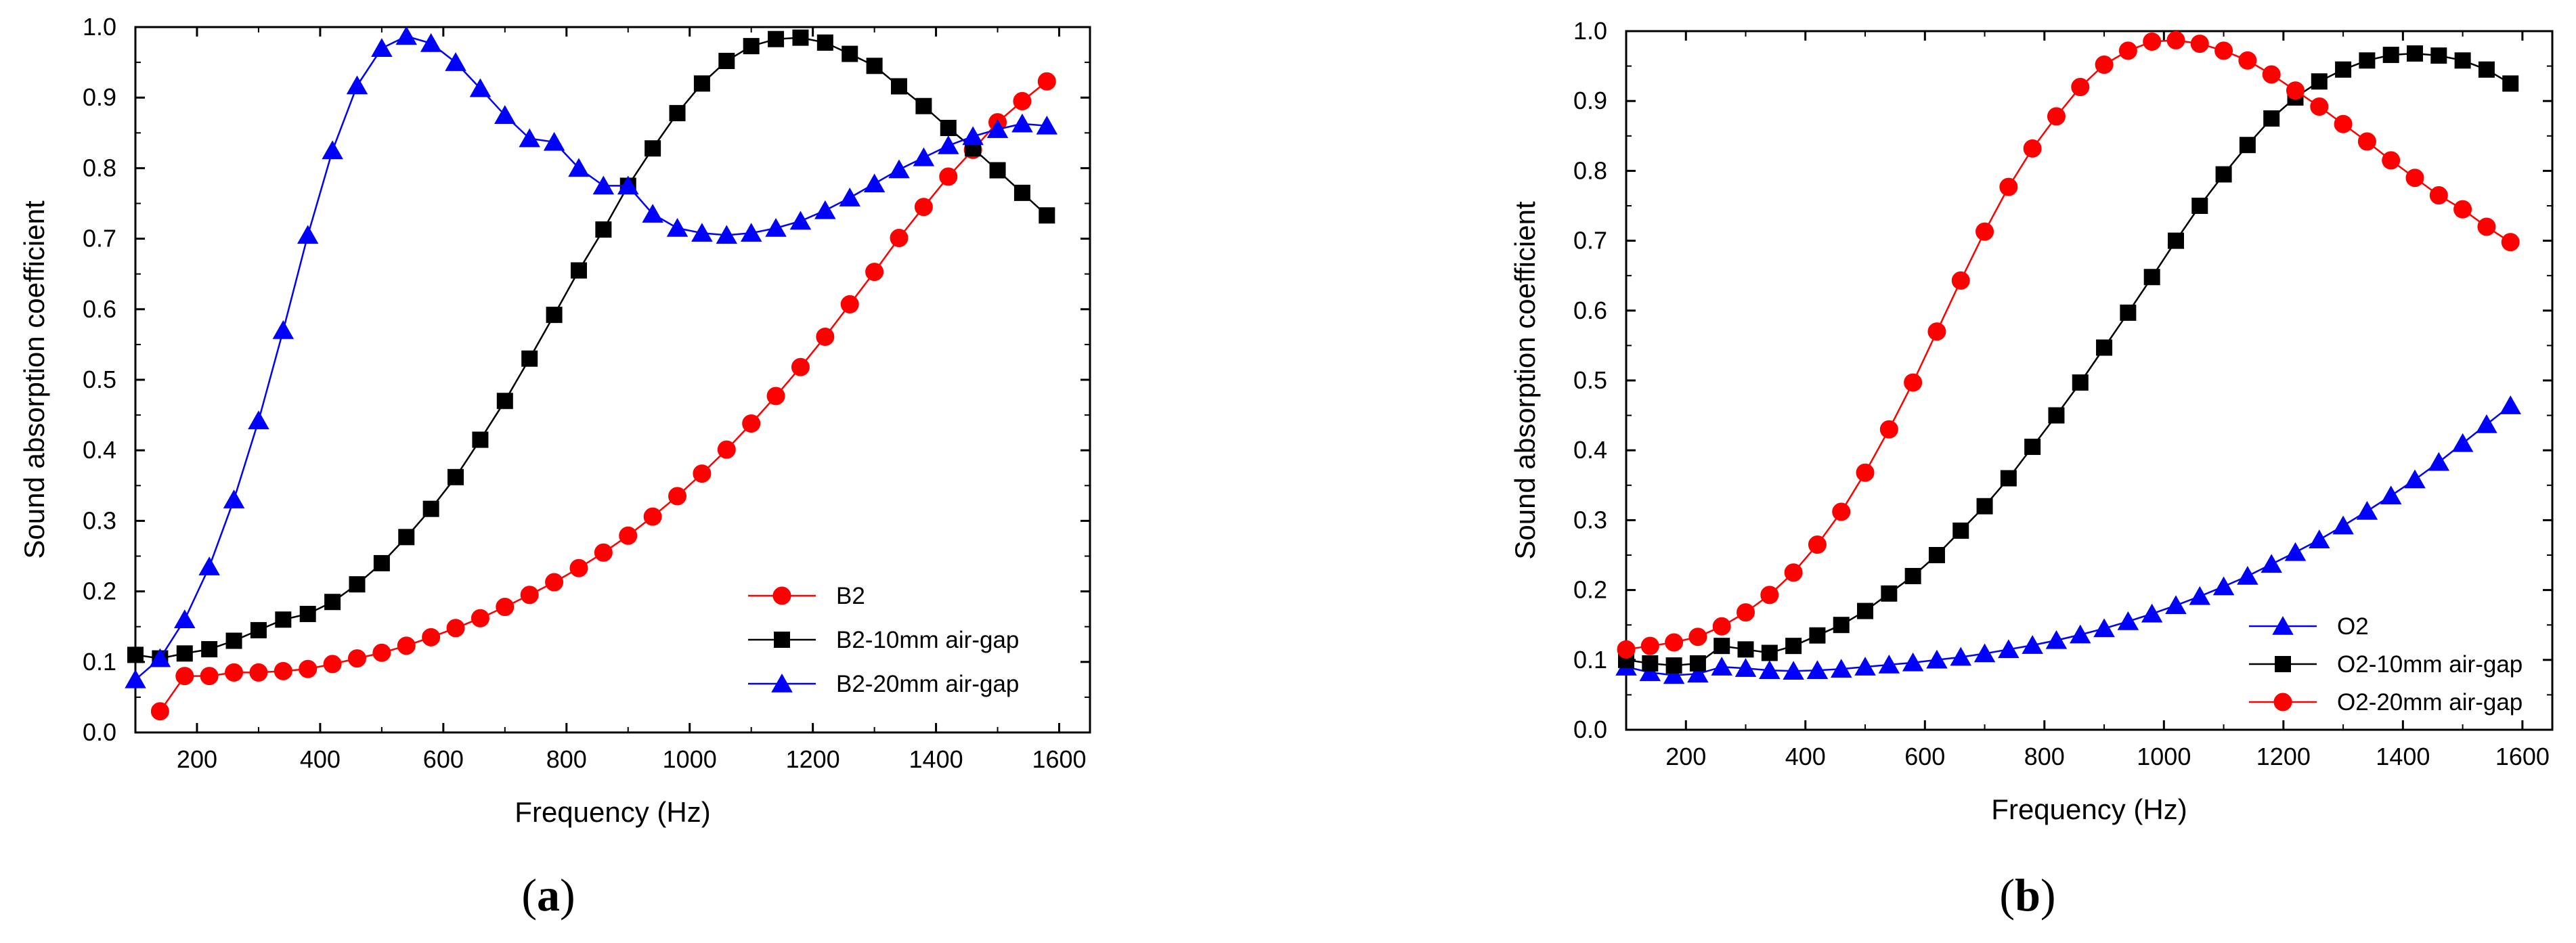 The image size is (2576, 943). Describe the element at coordinates (813, 759) in the screenshot. I see `x-tick-label: 1200` at that location.